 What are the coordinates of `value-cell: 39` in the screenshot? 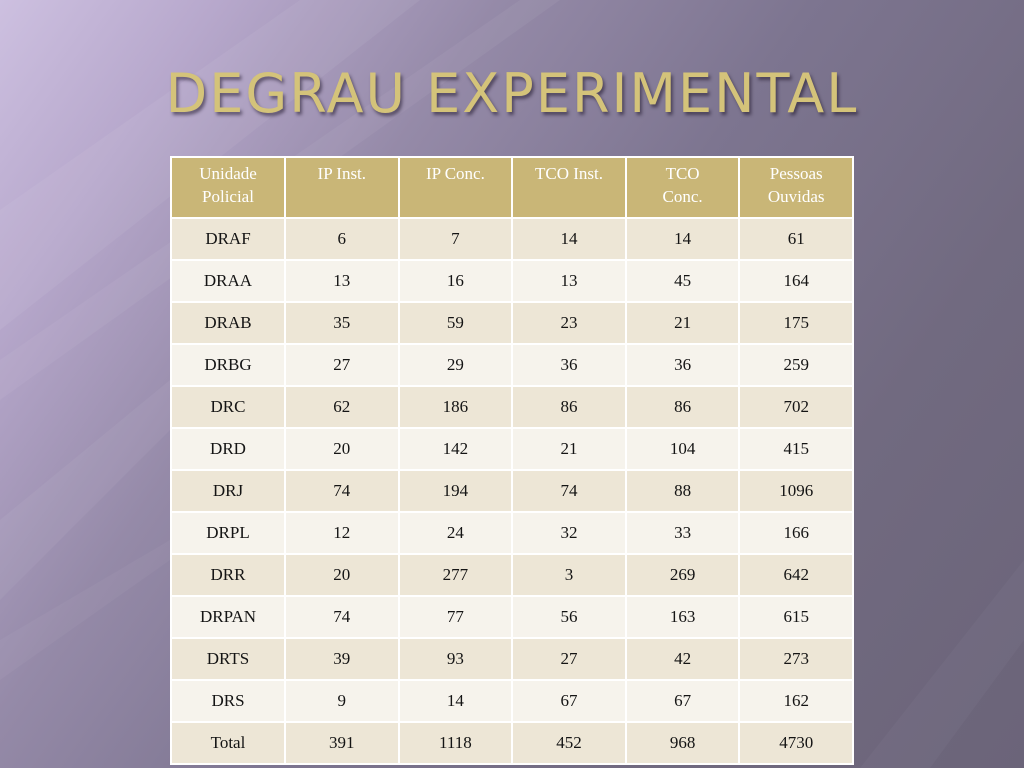 It's located at (342, 659).